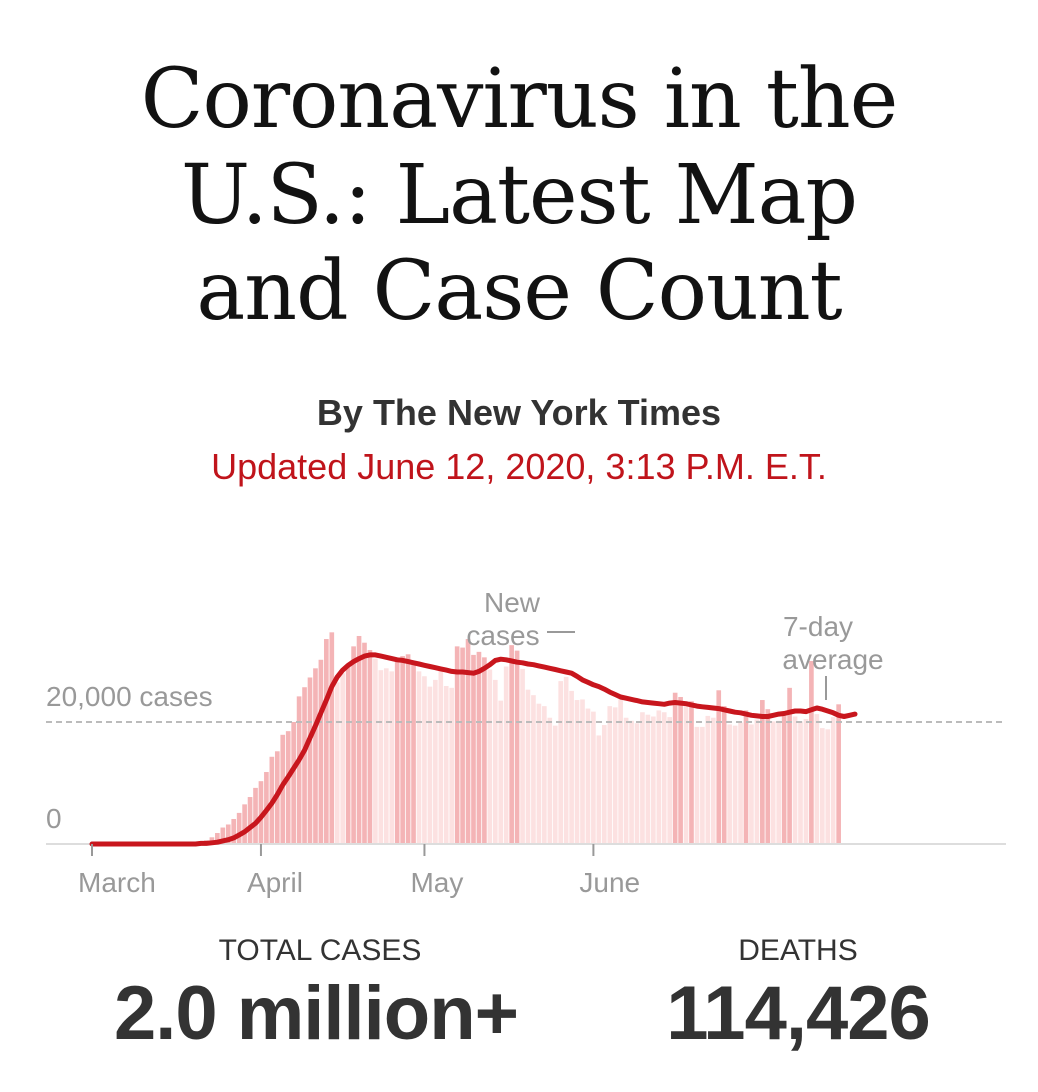  What do you see at coordinates (519, 466) in the screenshot?
I see `updated-timestamp: Updated June 12, 2020, 3:13 P.M. E.T.` at bounding box center [519, 466].